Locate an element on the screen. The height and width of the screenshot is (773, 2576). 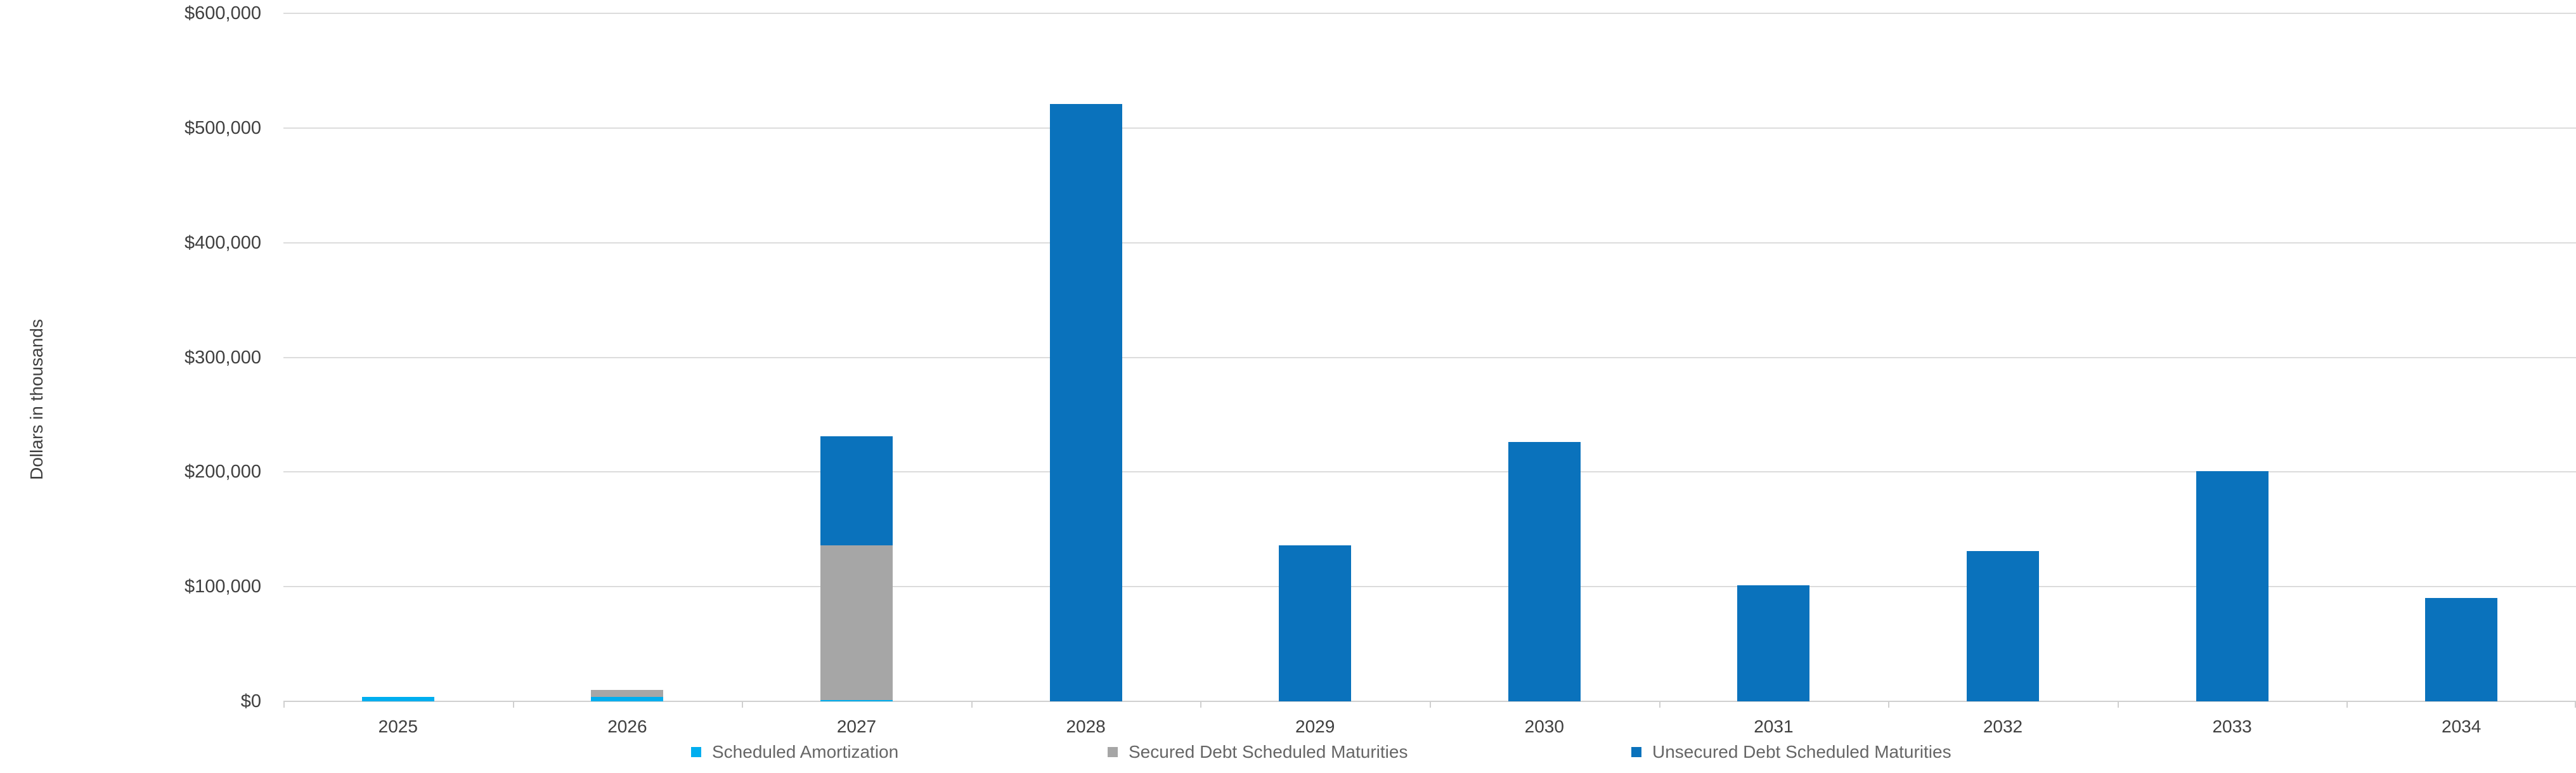
x-axis-year-label: 2030 is located at coordinates (1544, 726).